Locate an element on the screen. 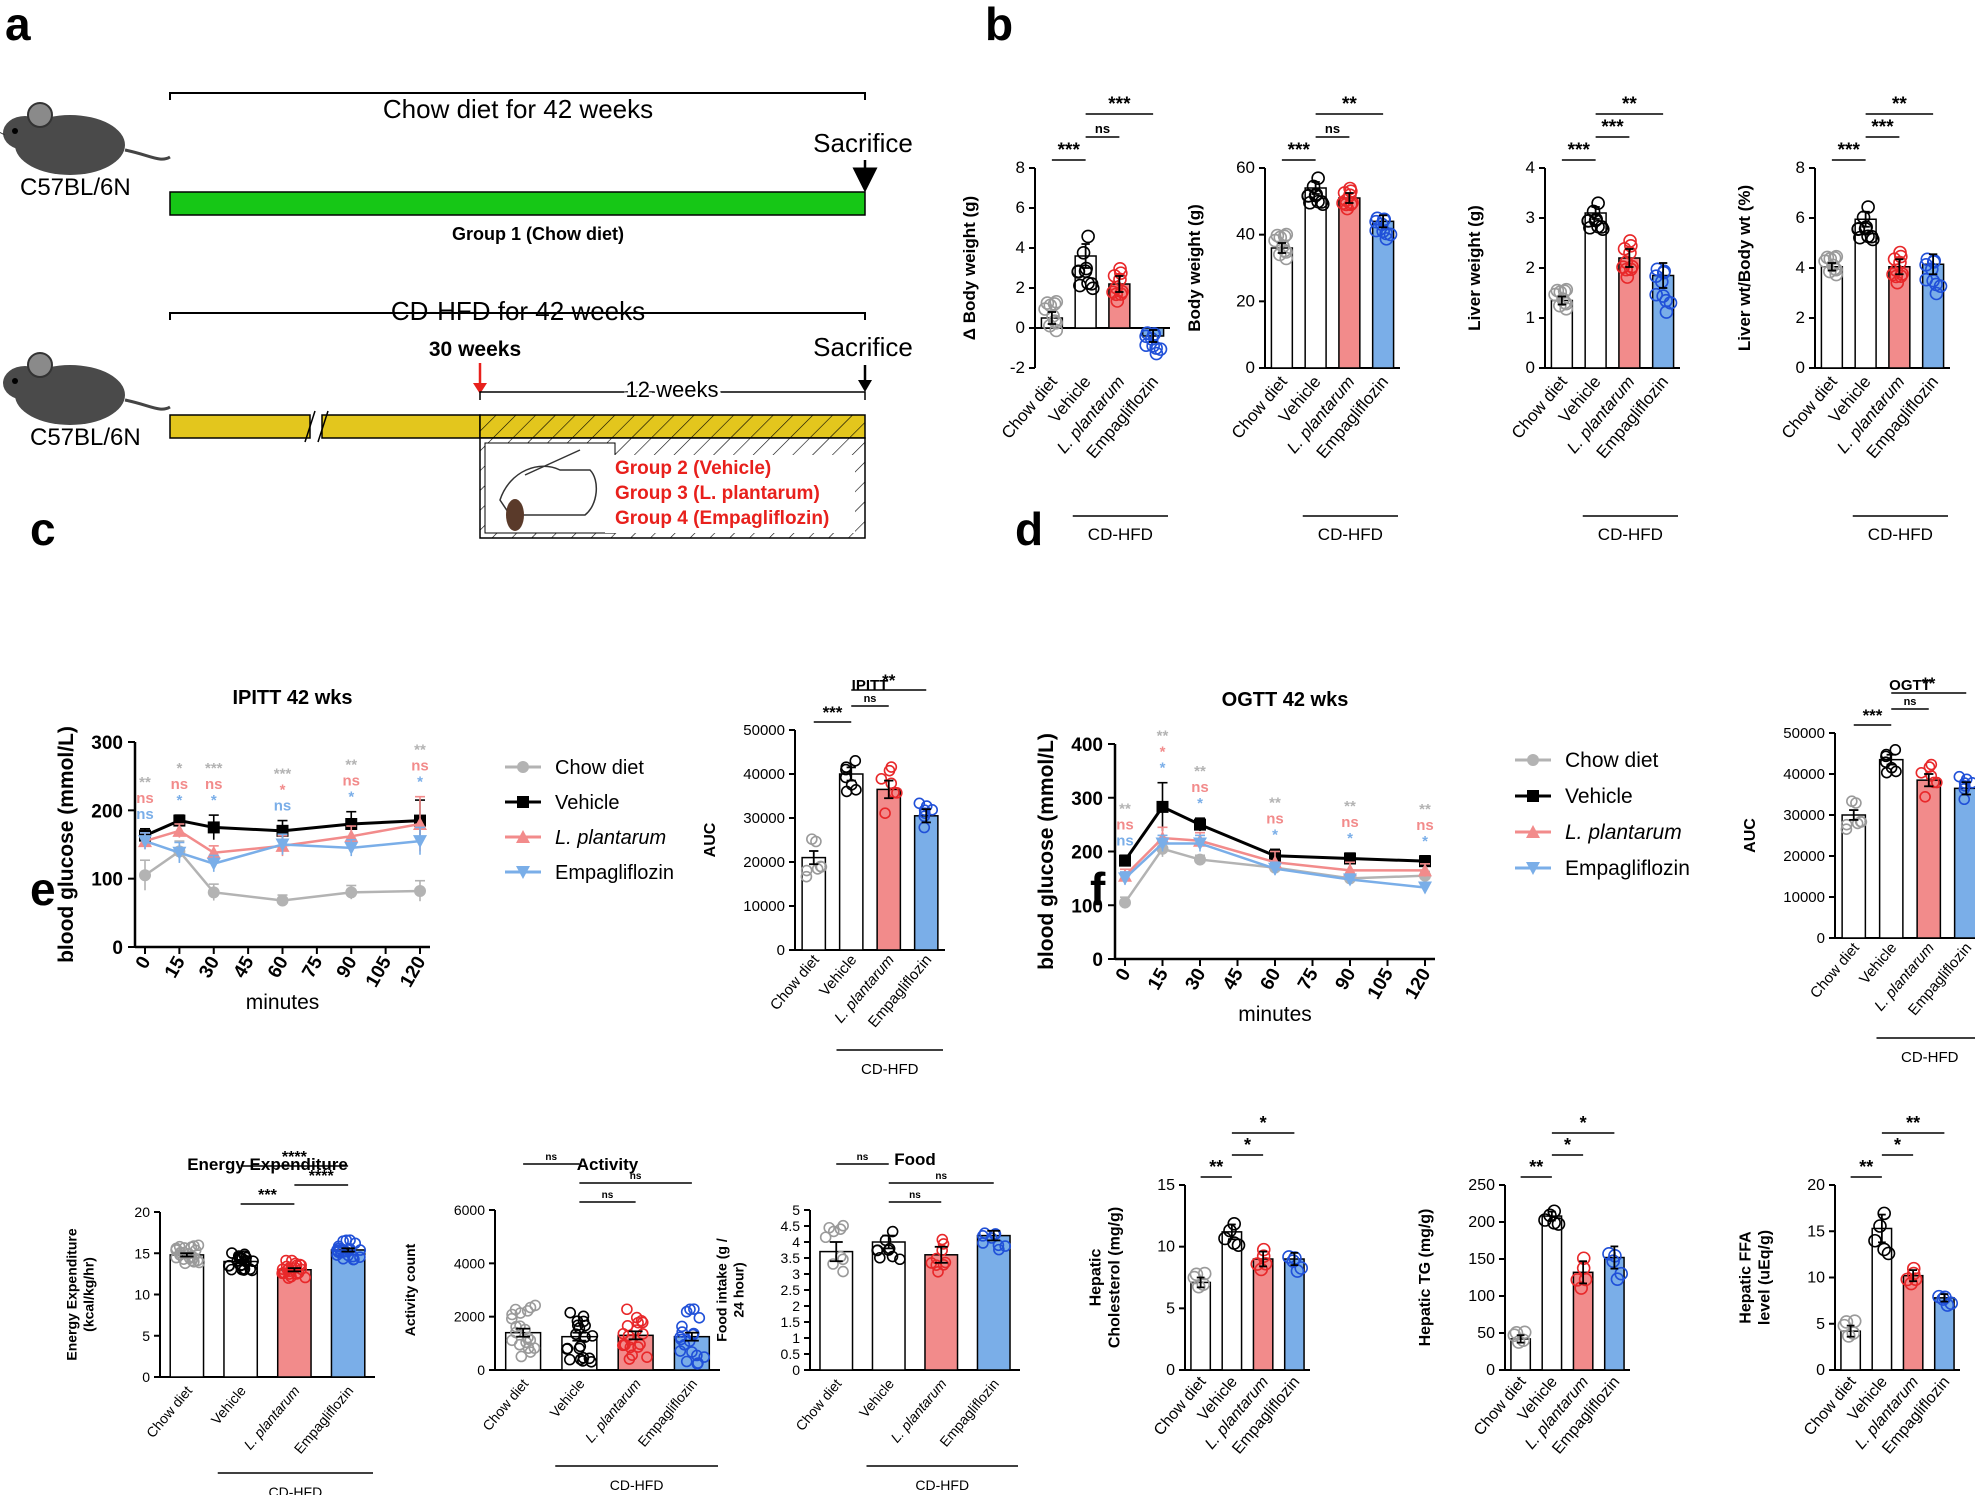 The width and height of the screenshot is (1975, 1495). y-axis-label: AUC is located at coordinates (710, 839).